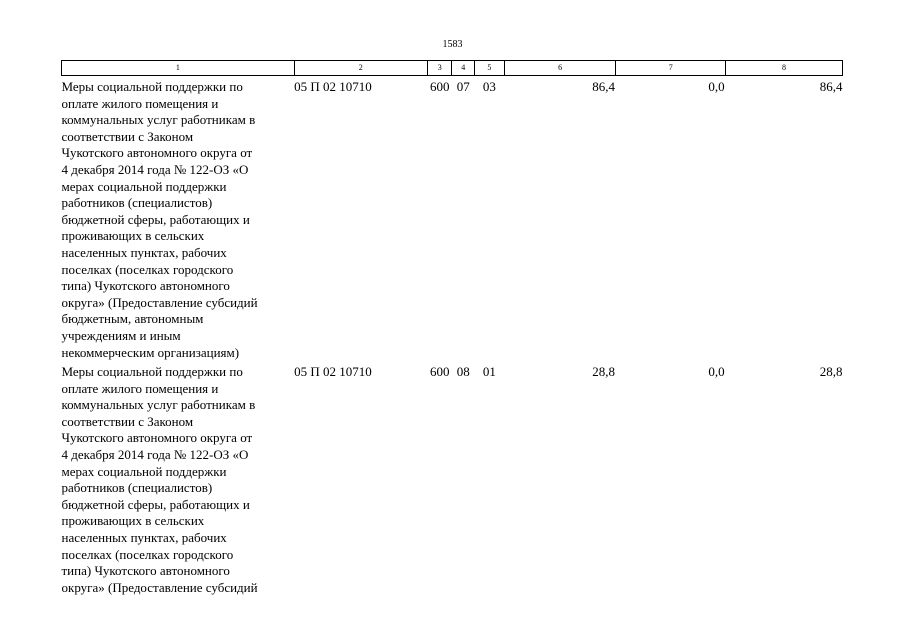 Image resolution: width=905 pixels, height=639 pixels. Describe the element at coordinates (463, 86) in the screenshot. I see `section-code: 07` at that location.